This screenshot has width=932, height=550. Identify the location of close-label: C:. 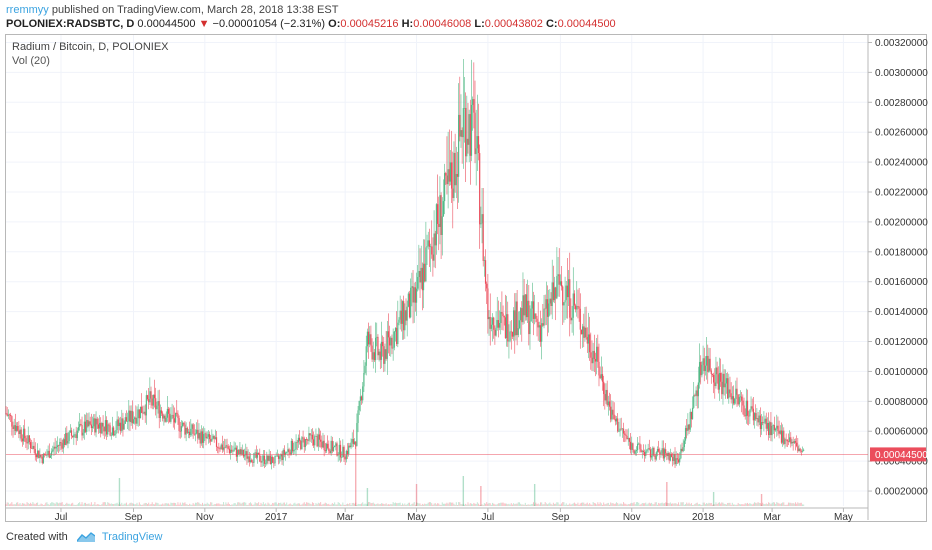
(551, 24).